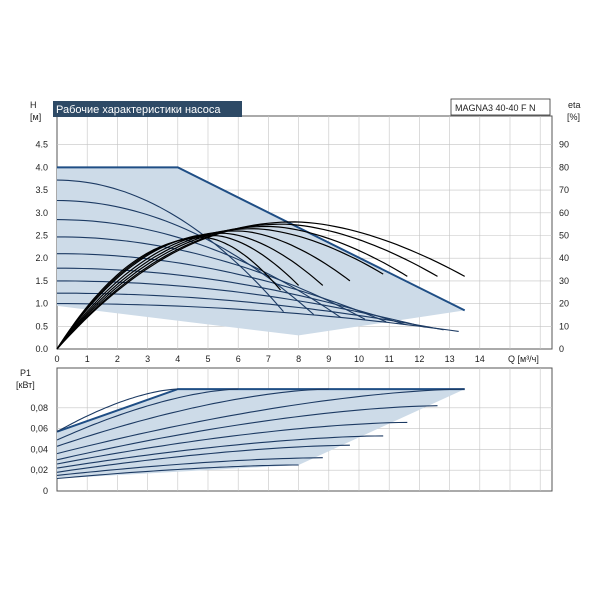 This screenshot has width=600, height=605. Describe the element at coordinates (147, 359) in the screenshot. I see `x-tick-label: 3` at that location.